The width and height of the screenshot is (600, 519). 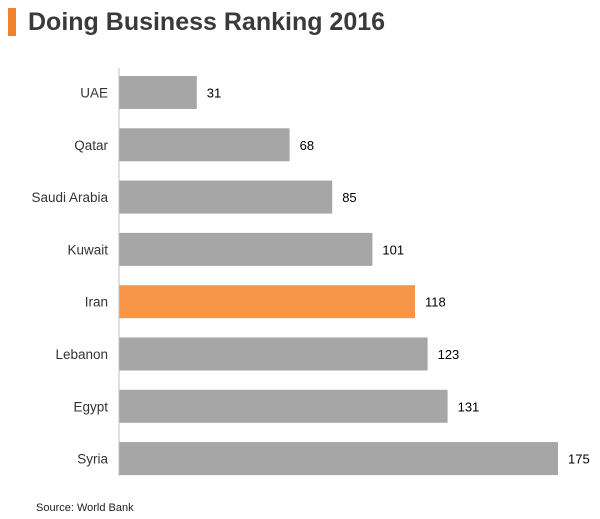 I want to click on category-label: Kuwait, so click(x=87, y=249).